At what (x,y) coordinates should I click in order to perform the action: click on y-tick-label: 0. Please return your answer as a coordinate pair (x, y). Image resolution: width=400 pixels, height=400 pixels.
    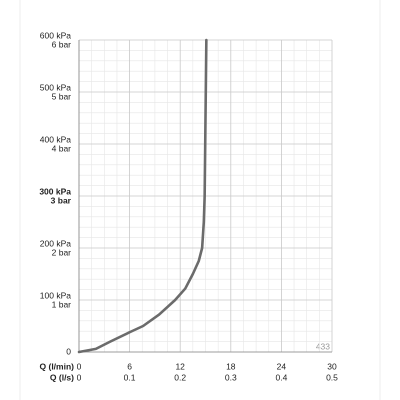
    Looking at the image, I should click on (68, 351).